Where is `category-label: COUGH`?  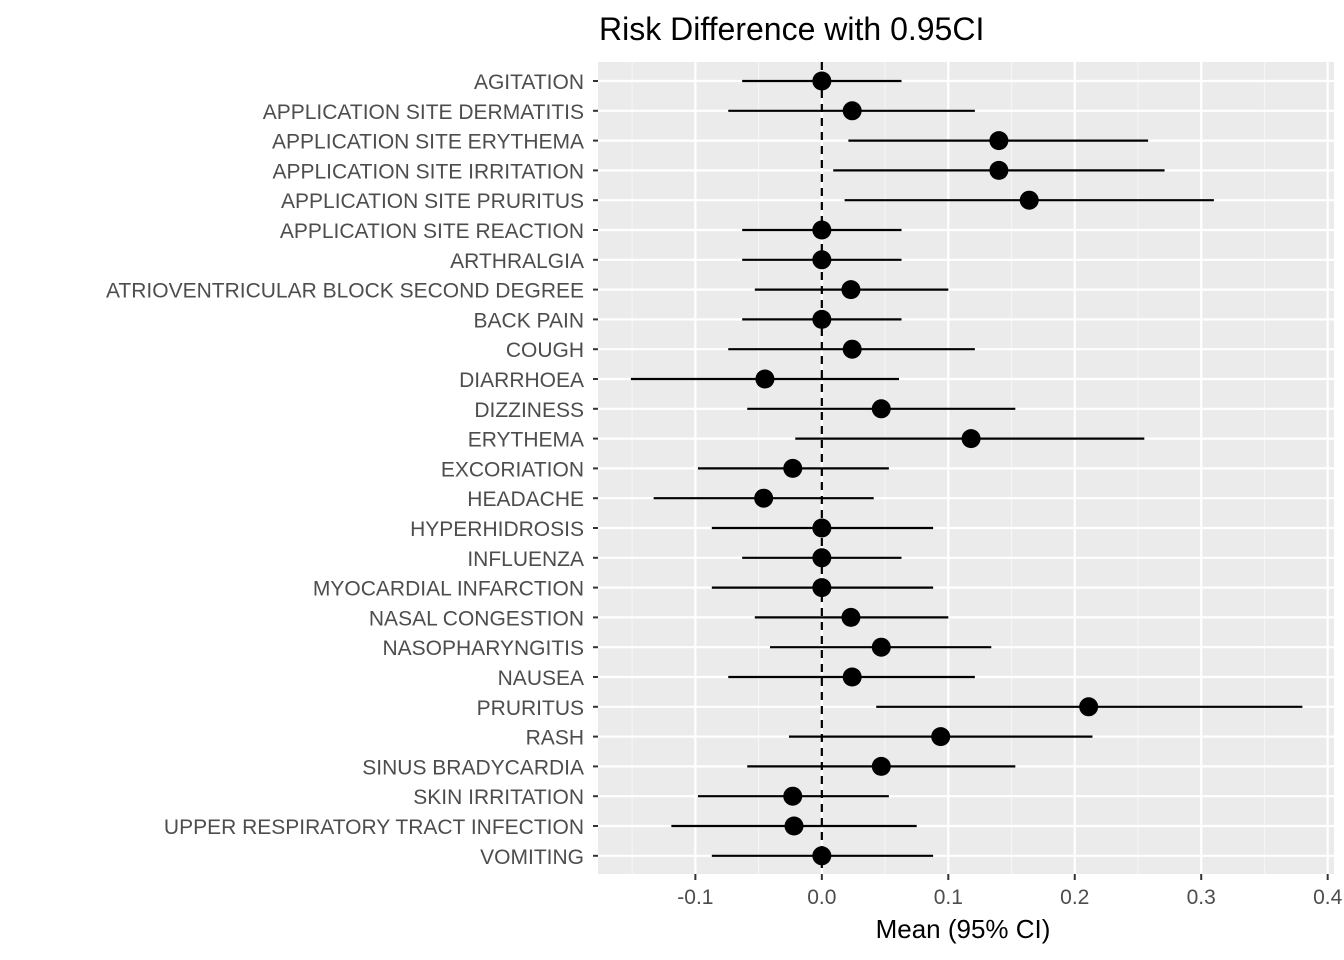 category-label: COUGH is located at coordinates (545, 350).